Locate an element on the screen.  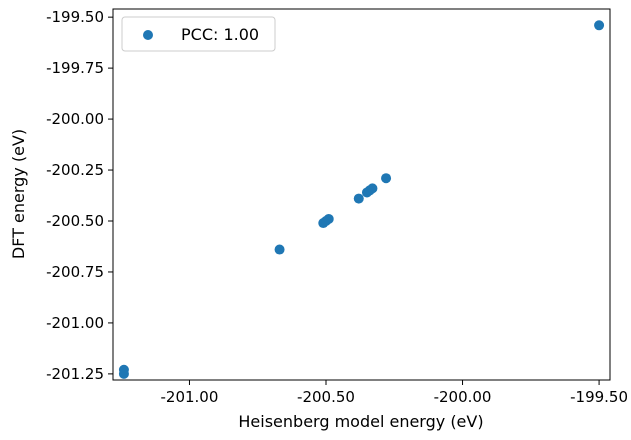
legend: PCC: 1.00 is located at coordinates (198, 34).